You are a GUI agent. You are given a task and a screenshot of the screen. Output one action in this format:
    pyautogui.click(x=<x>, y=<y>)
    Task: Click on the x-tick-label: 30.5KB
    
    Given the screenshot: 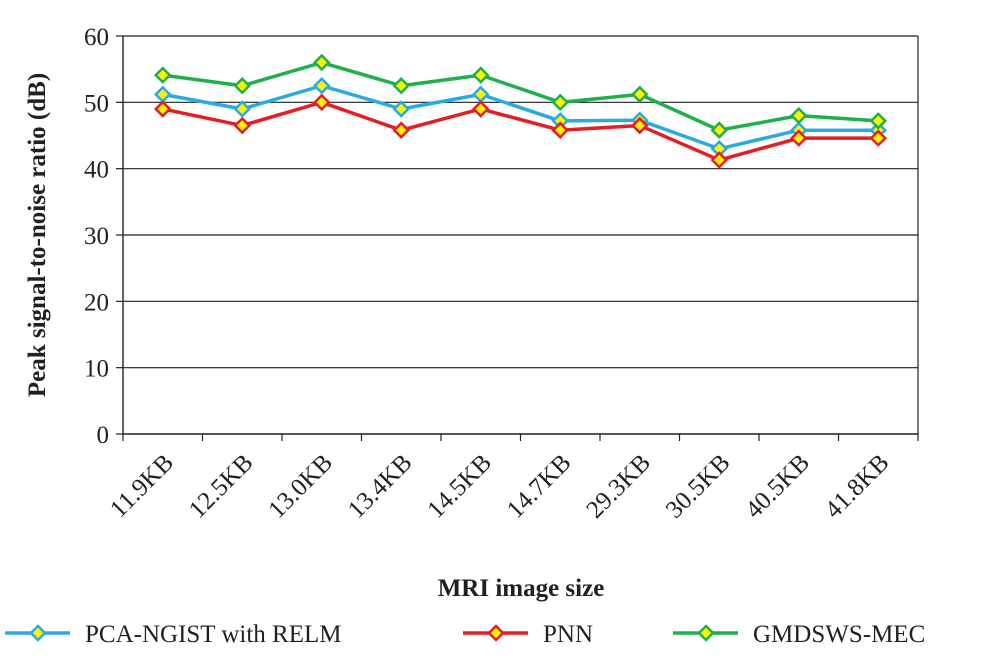 What is the action you would take?
    pyautogui.click(x=698, y=486)
    